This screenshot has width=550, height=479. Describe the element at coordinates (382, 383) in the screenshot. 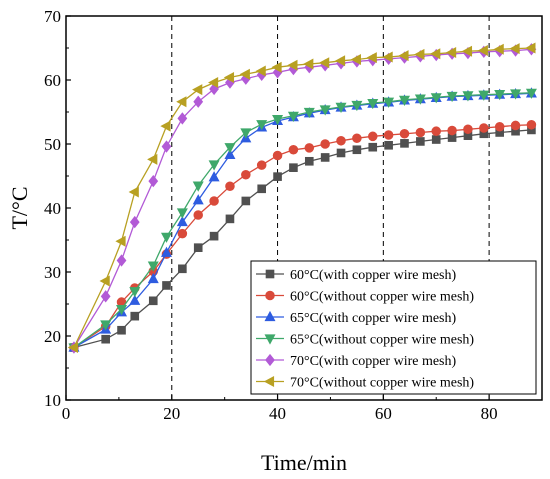

I see `legend-label: 70°C(without copper wire mesh)` at that location.